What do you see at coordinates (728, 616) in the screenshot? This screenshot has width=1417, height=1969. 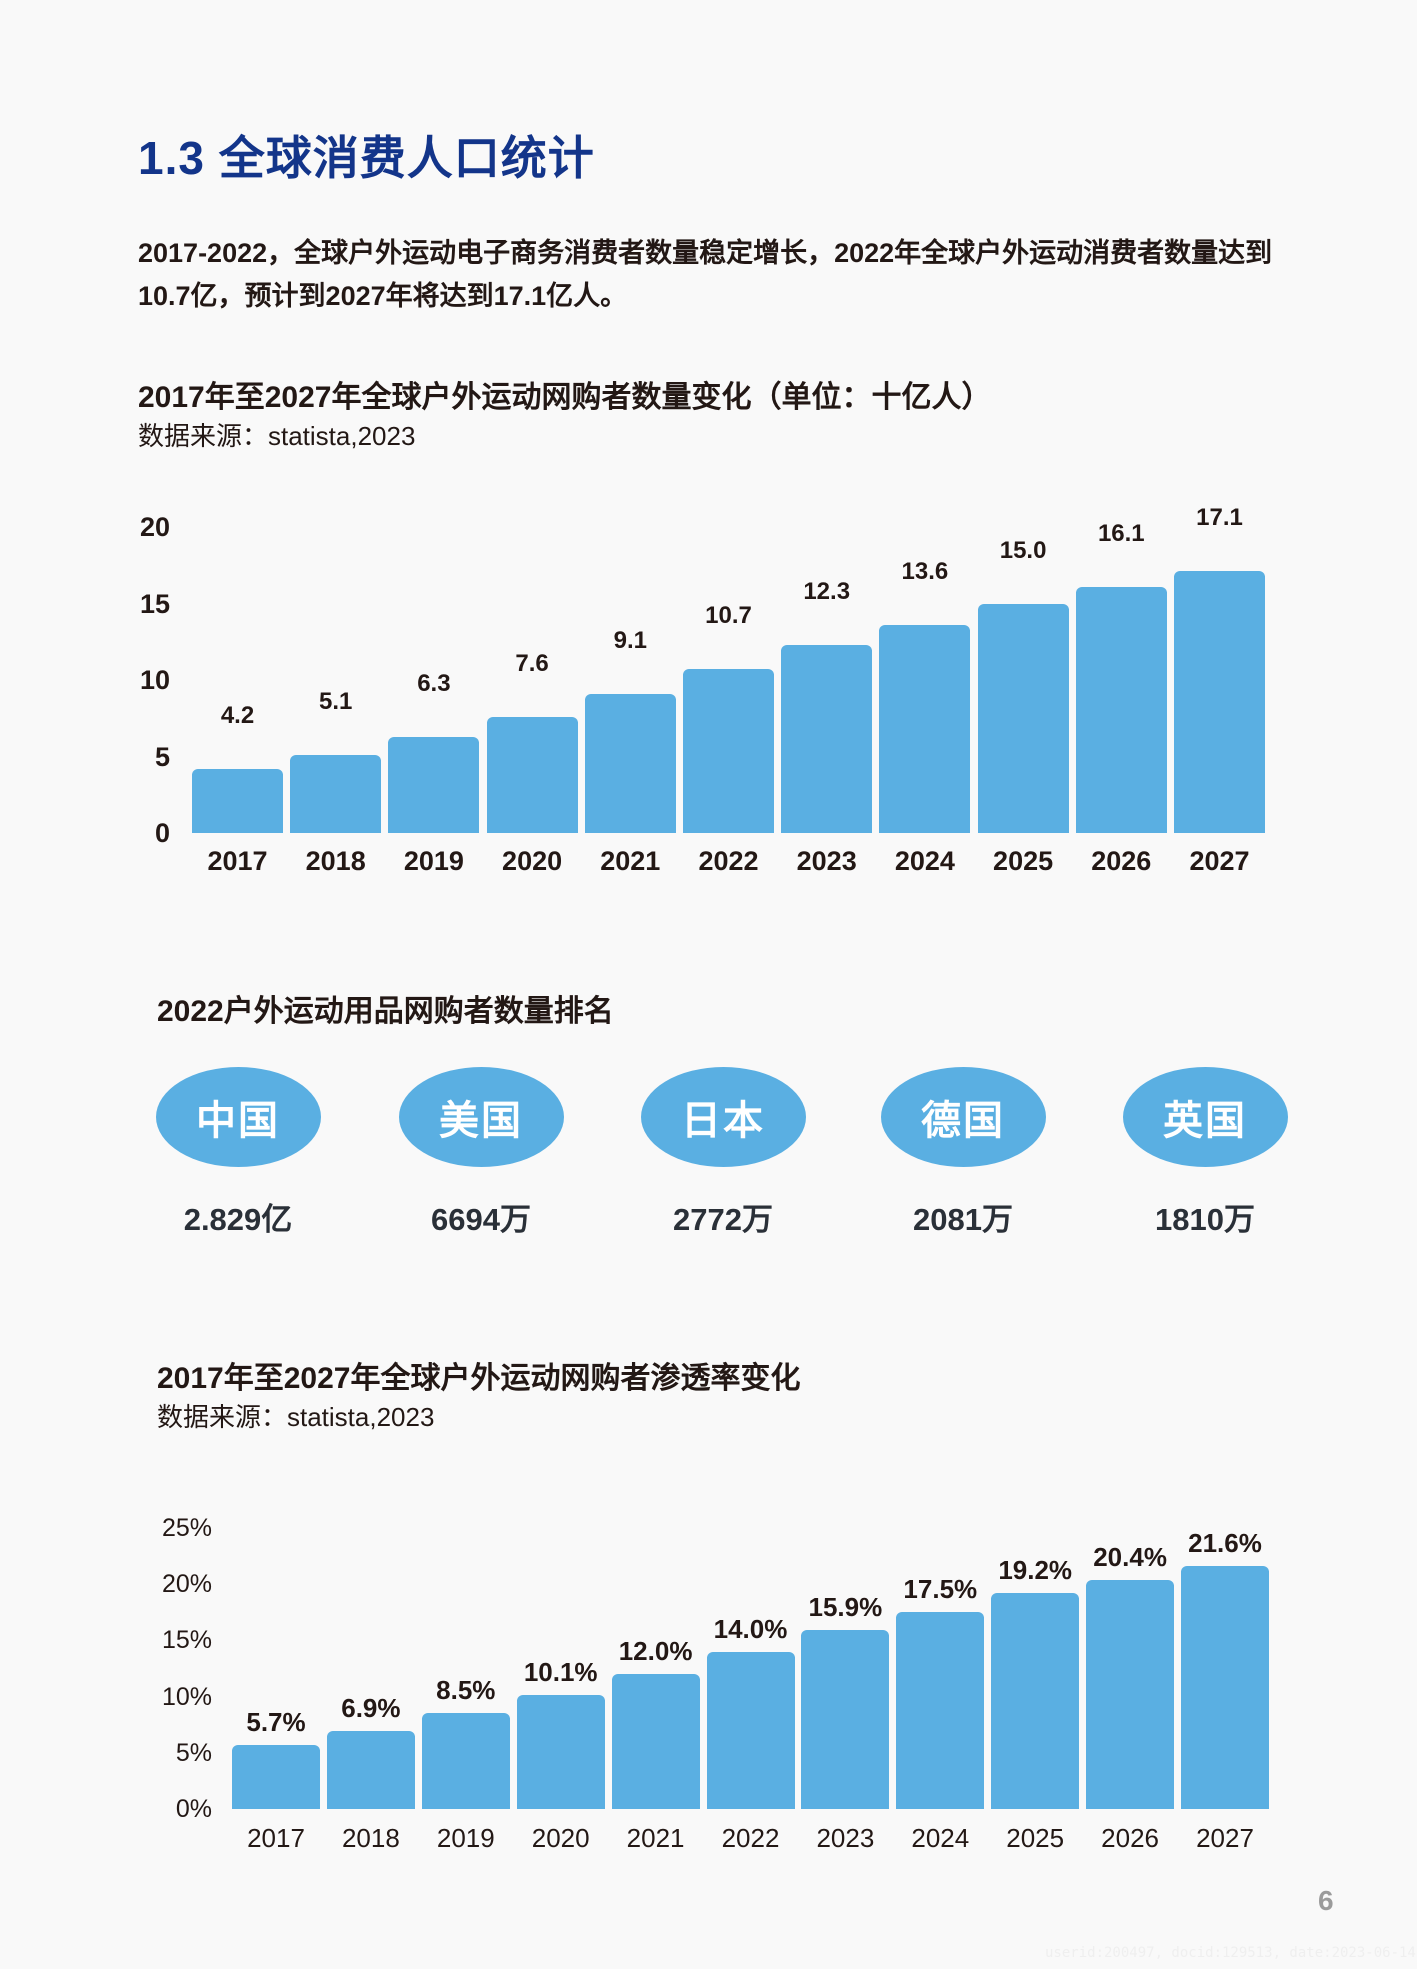 I see `value-label: 10.7` at bounding box center [728, 616].